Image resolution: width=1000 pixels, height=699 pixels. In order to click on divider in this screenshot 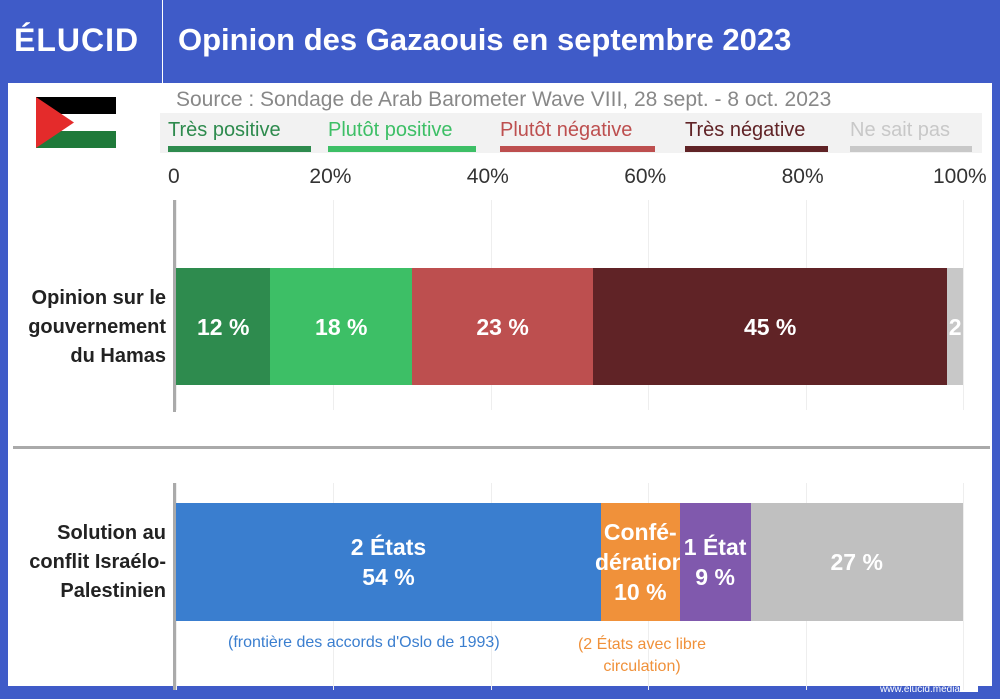, I will do `click(501, 447)`.